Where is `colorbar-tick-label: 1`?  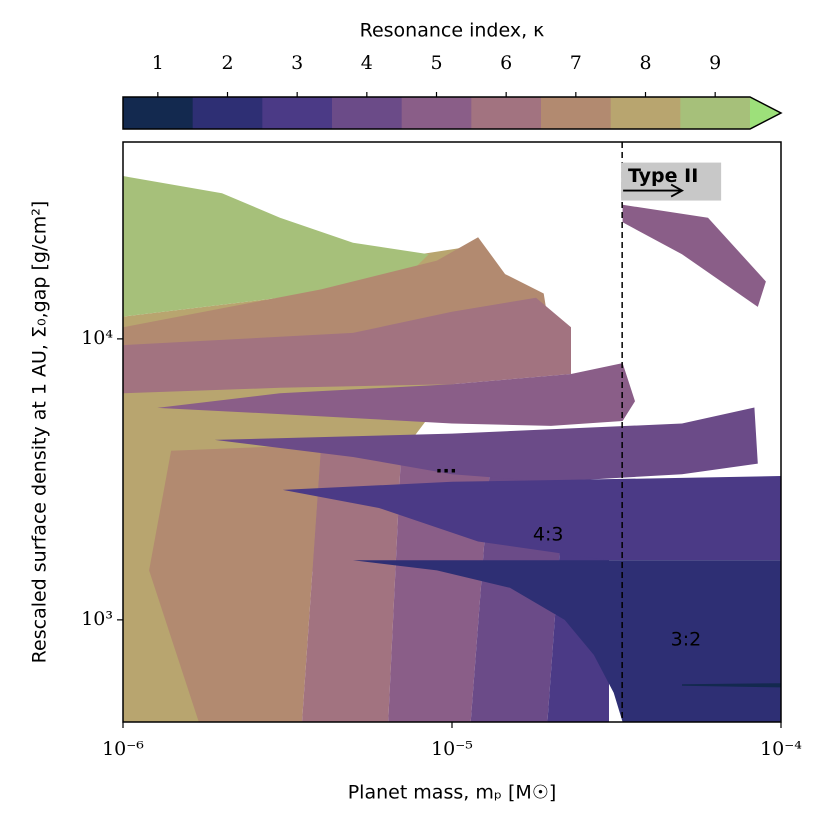
colorbar-tick-label: 1 is located at coordinates (158, 63).